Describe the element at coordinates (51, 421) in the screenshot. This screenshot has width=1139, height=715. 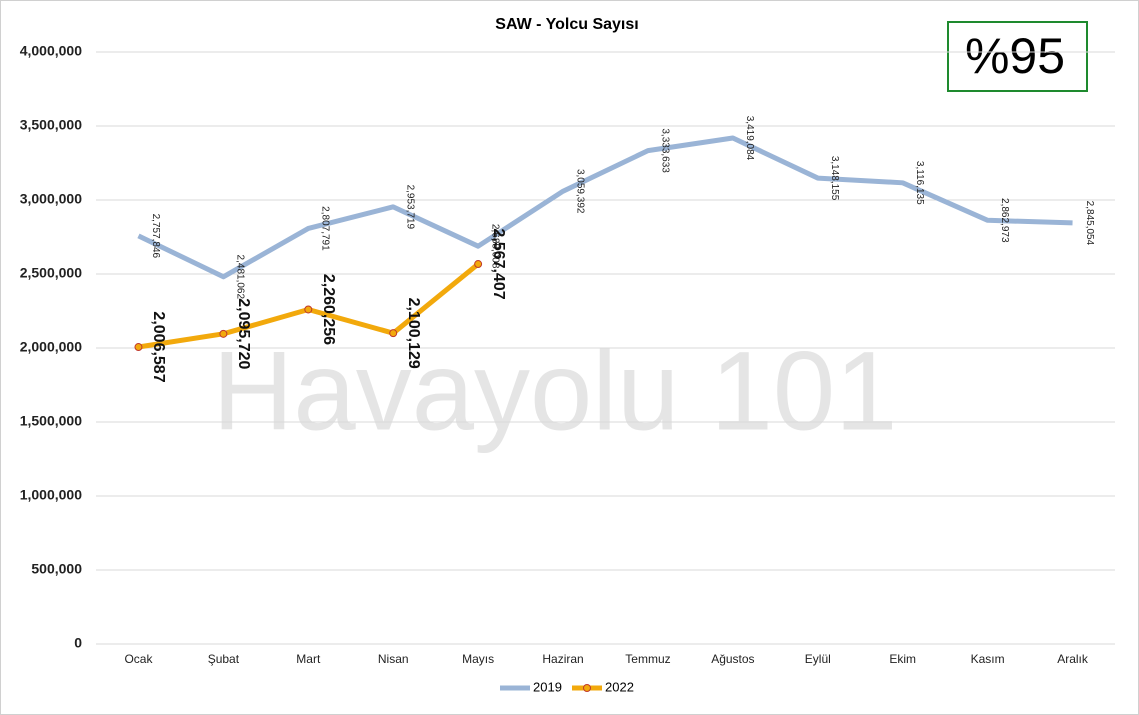
I see `y-tick-label: 1,500,000` at that location.